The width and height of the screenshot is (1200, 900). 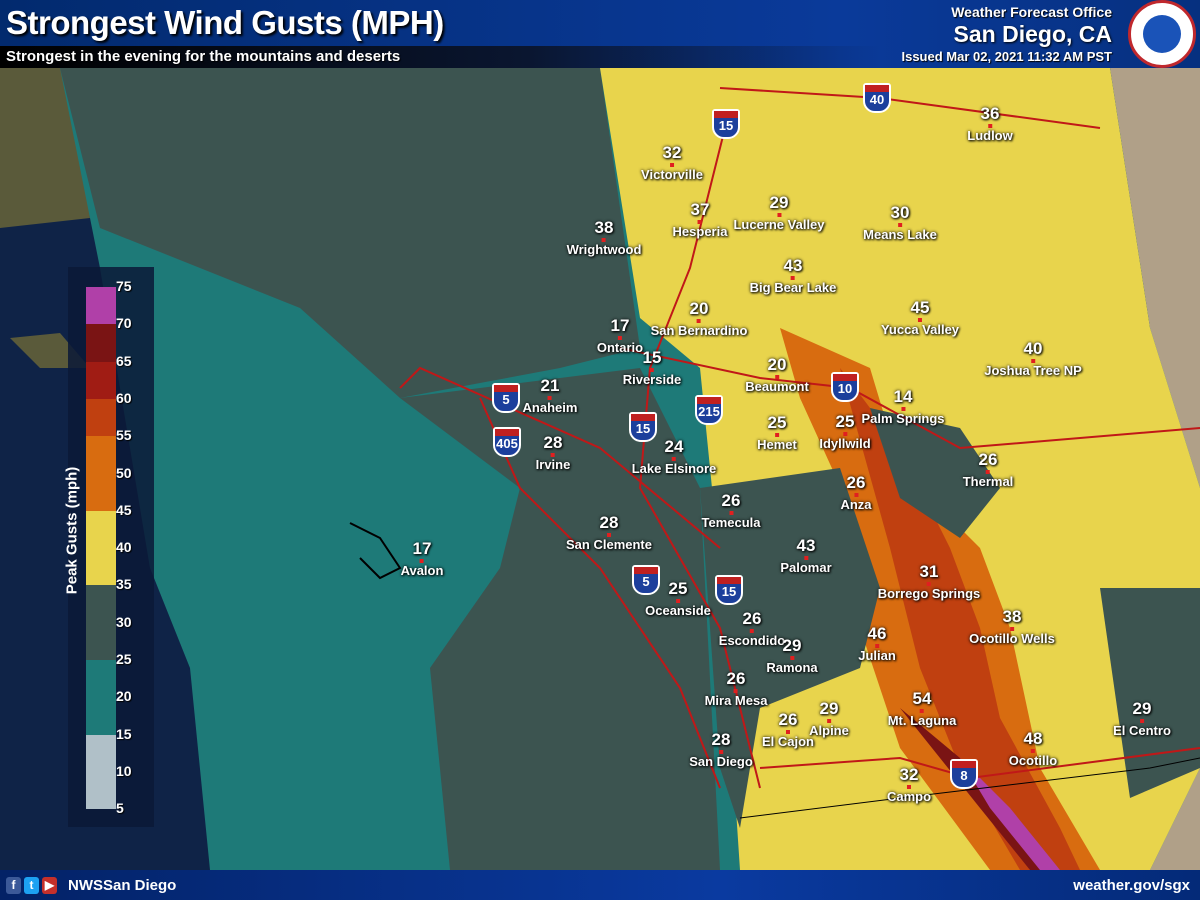 What do you see at coordinates (31, 885) in the screenshot?
I see `twitter-icon: t` at bounding box center [31, 885].